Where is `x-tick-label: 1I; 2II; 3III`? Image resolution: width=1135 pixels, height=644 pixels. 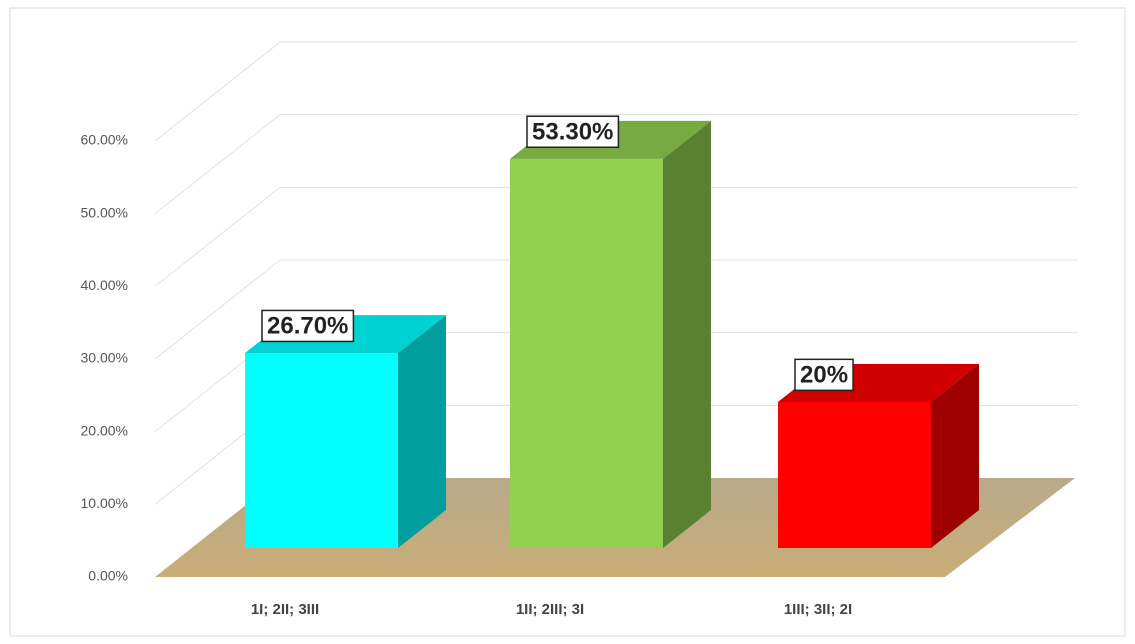 x-tick-label: 1I; 2II; 3III is located at coordinates (285, 609).